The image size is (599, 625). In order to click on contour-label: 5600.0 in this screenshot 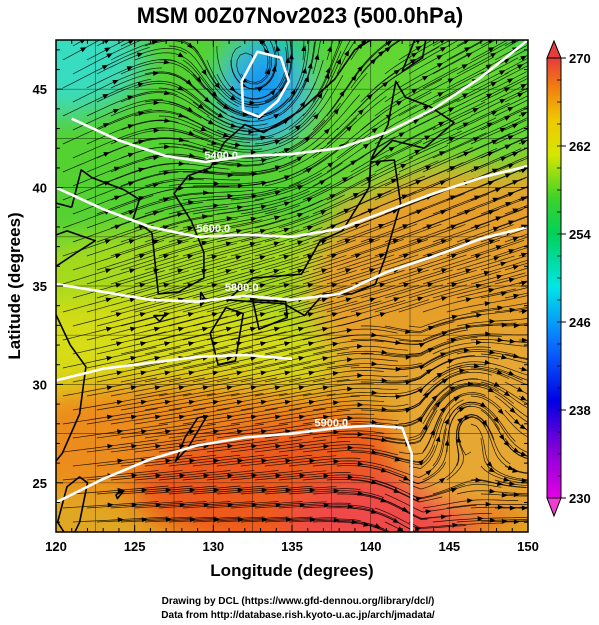, I will do `click(214, 229)`.